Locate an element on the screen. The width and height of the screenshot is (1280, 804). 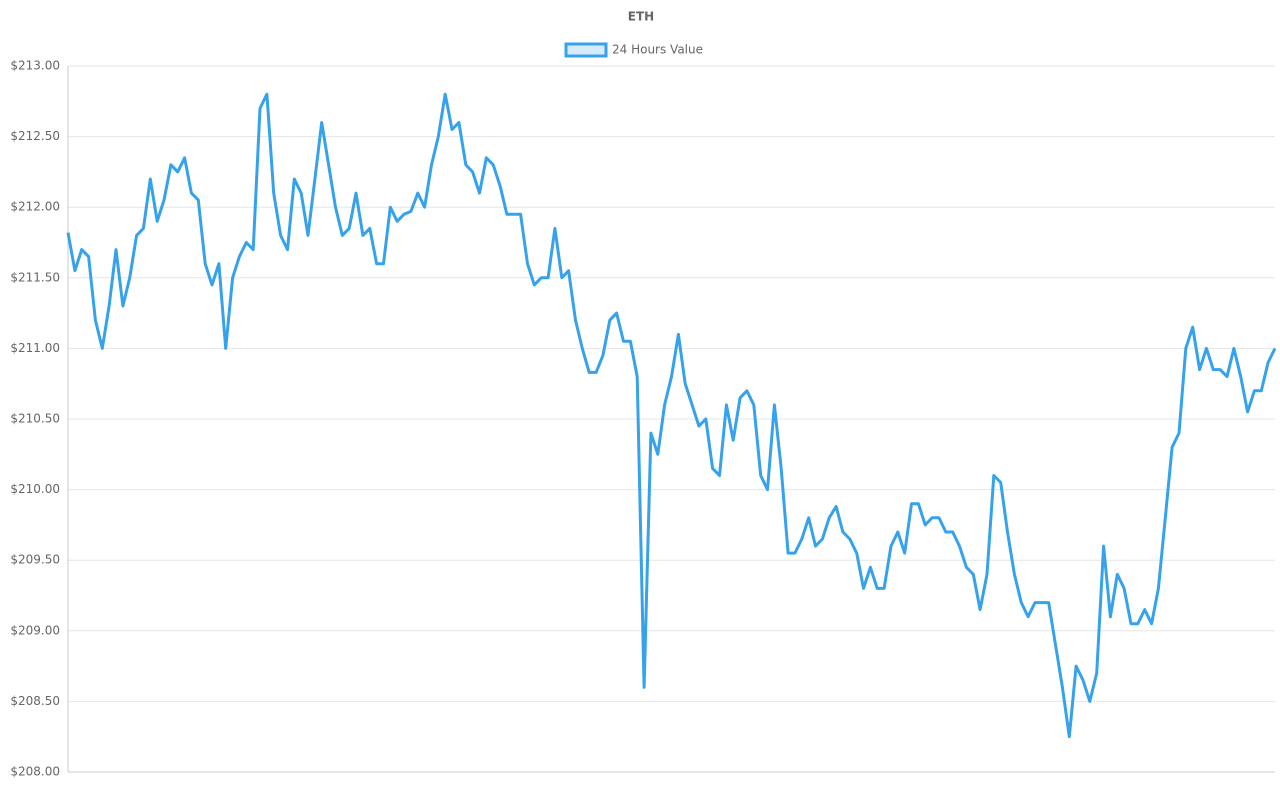
y-tick-label: $211.00 is located at coordinates (35, 348).